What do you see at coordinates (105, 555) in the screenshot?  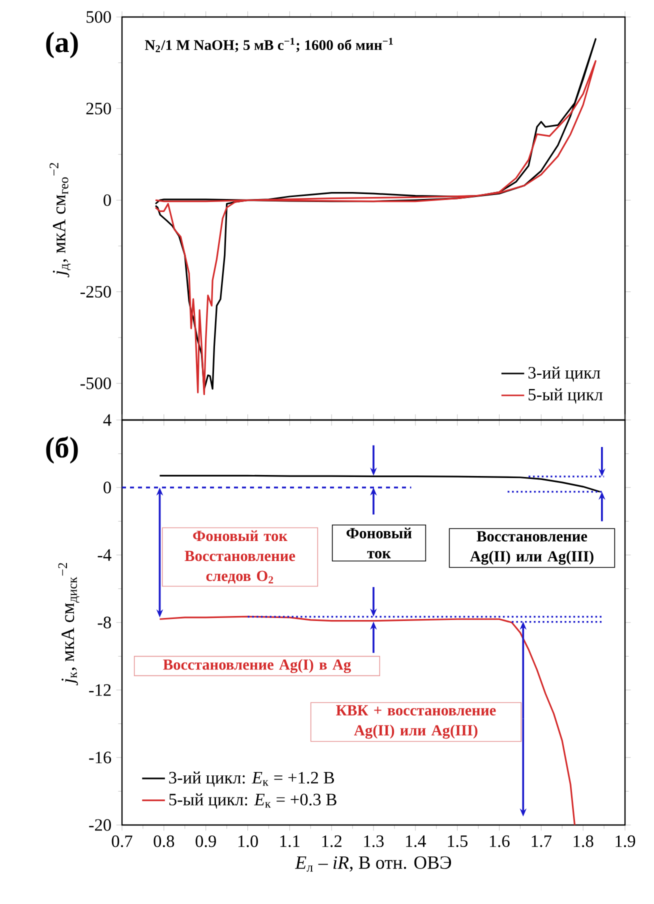 I see `y-tick-label: -4` at bounding box center [105, 555].